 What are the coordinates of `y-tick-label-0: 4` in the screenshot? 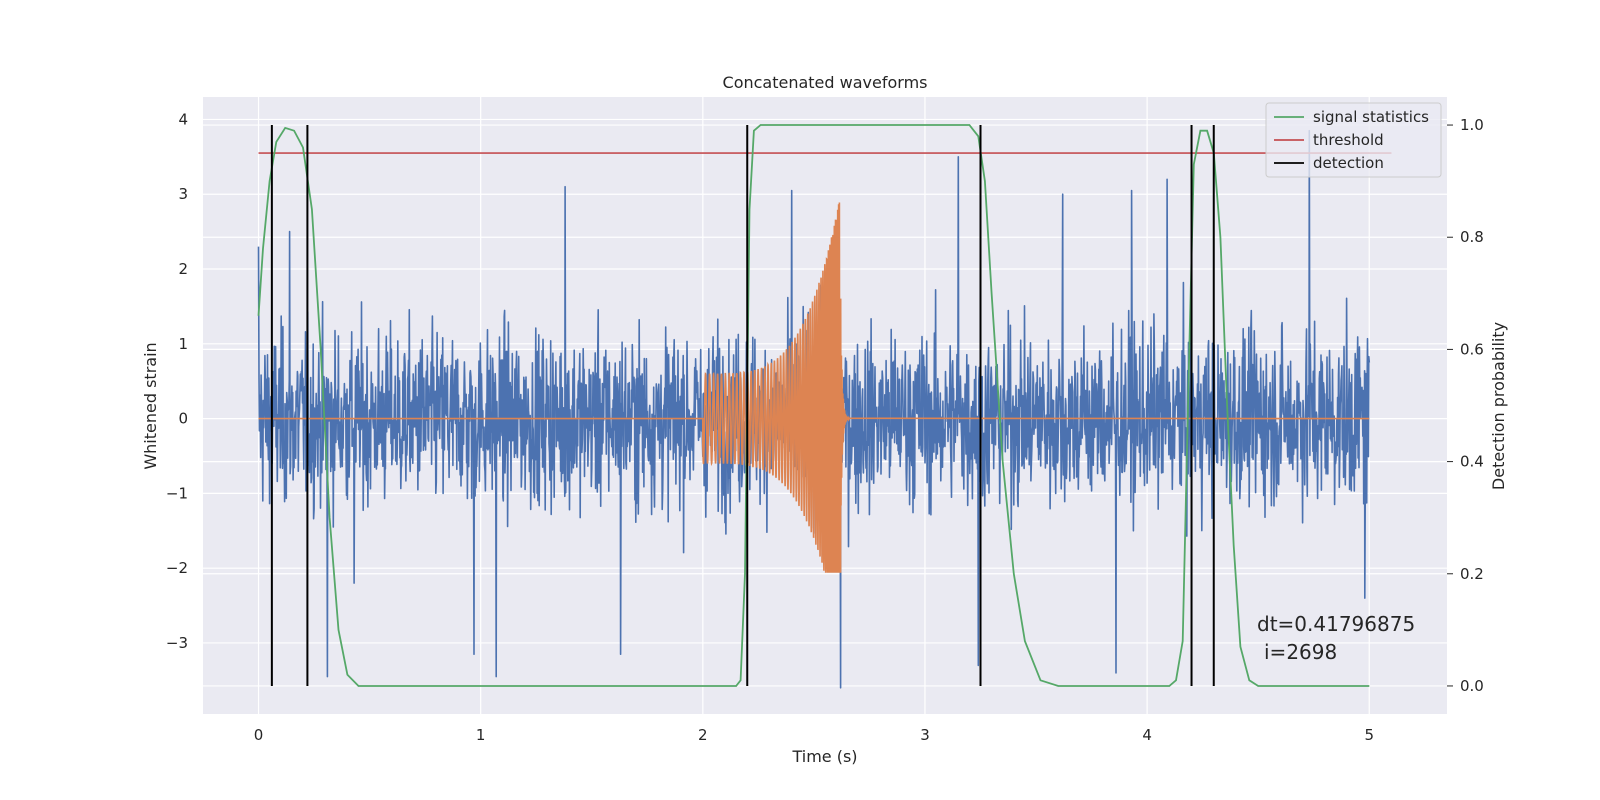 It's located at (183, 119).